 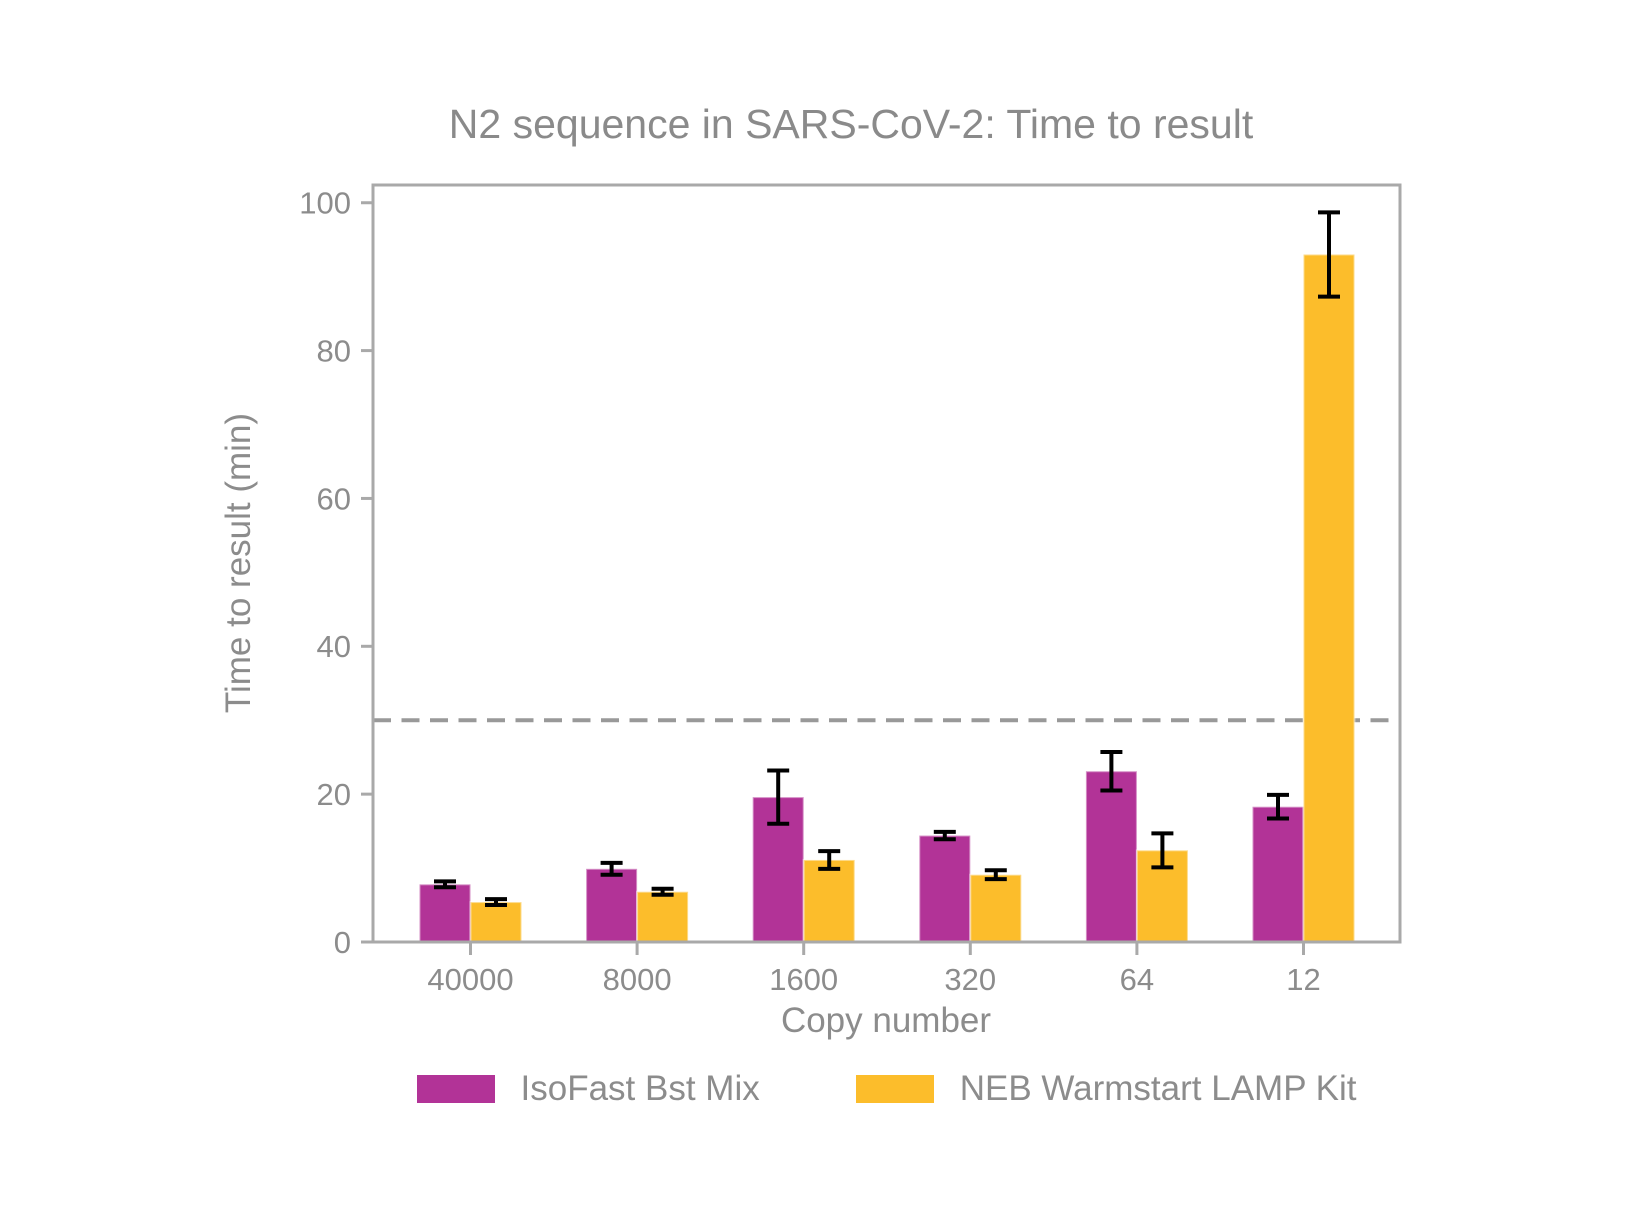 I want to click on legend-label-neb-warmstart: NEB Warmstart LAMP Kit, so click(x=1158, y=1088).